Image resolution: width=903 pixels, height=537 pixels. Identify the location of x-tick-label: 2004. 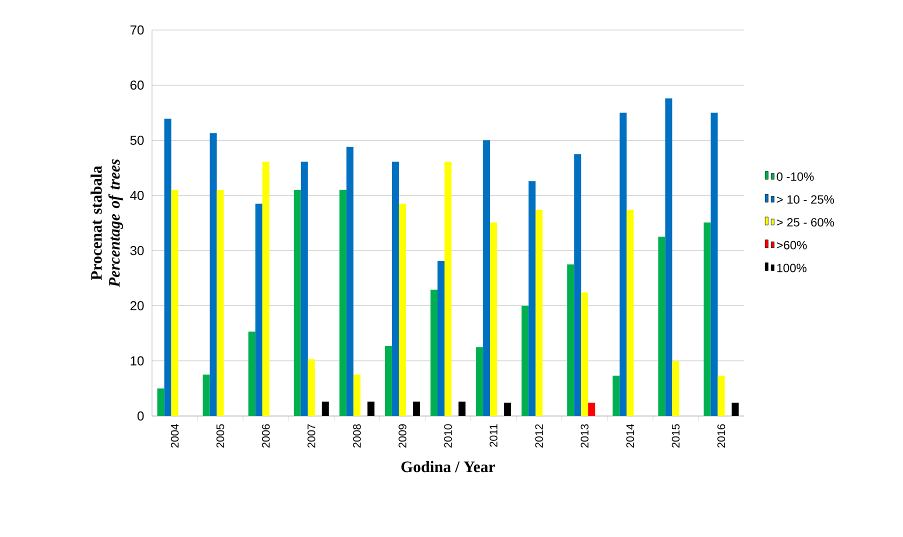
(174, 436).